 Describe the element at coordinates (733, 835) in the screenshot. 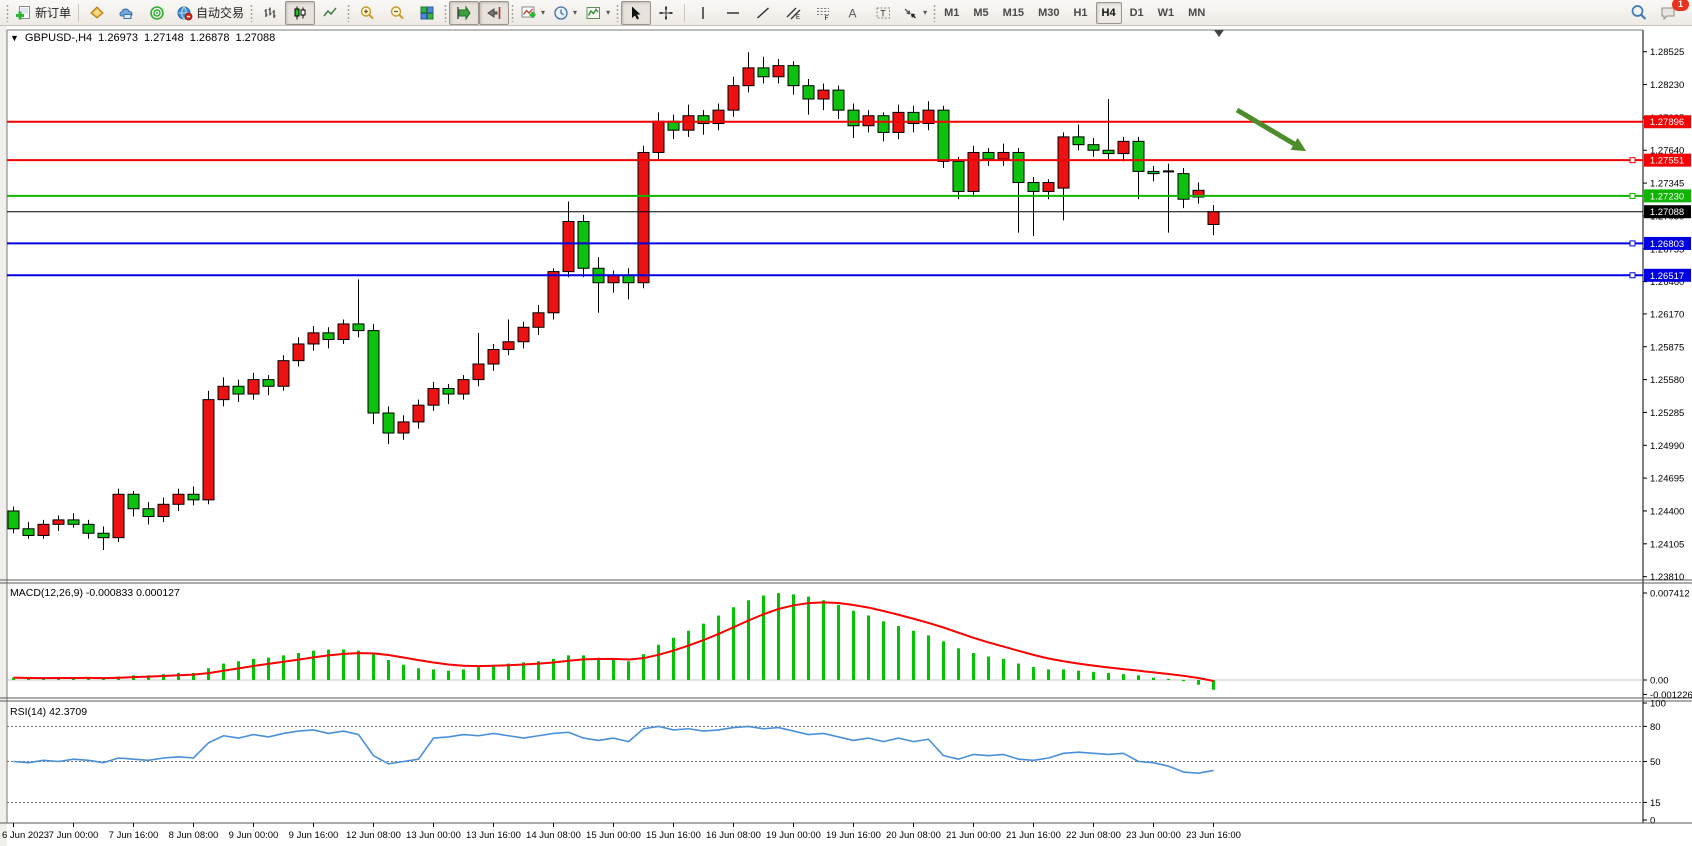

I see `svg-text: 16 Jun 08:00` at that location.